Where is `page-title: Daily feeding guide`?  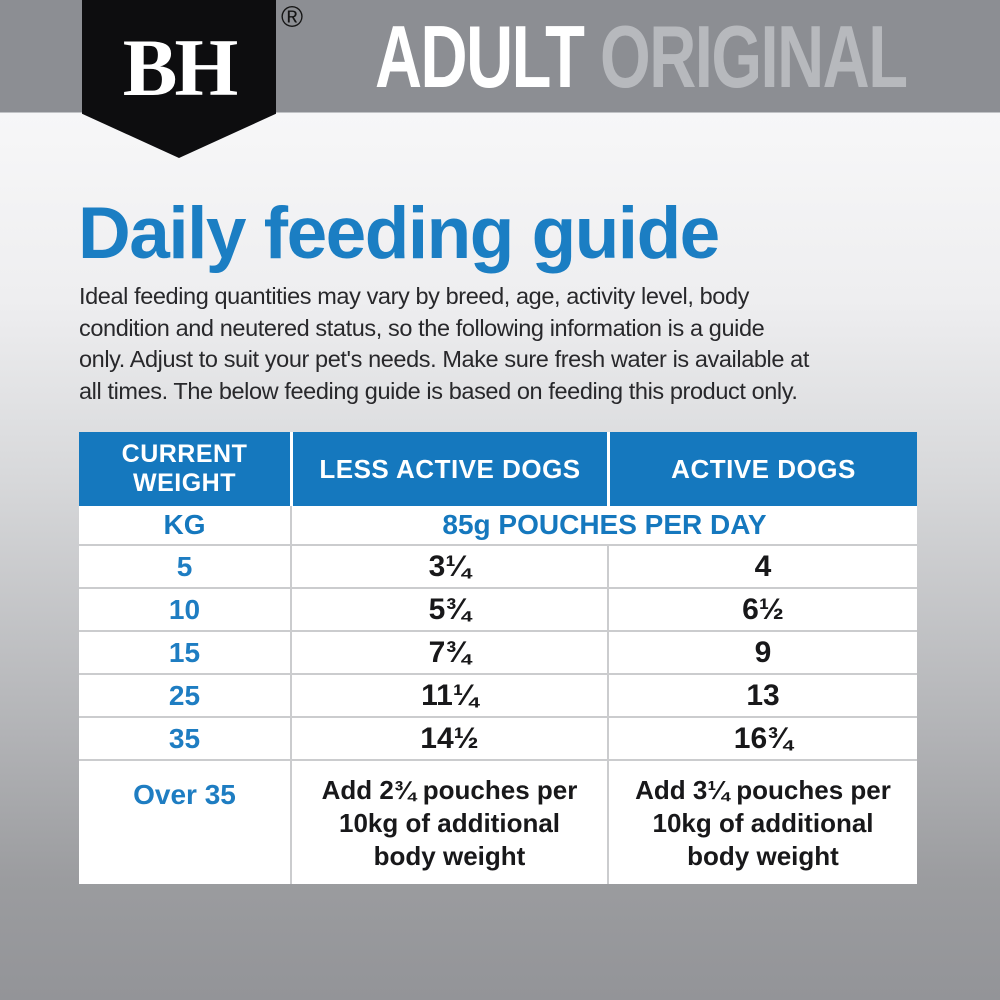 page-title: Daily feeding guide is located at coordinates (399, 233).